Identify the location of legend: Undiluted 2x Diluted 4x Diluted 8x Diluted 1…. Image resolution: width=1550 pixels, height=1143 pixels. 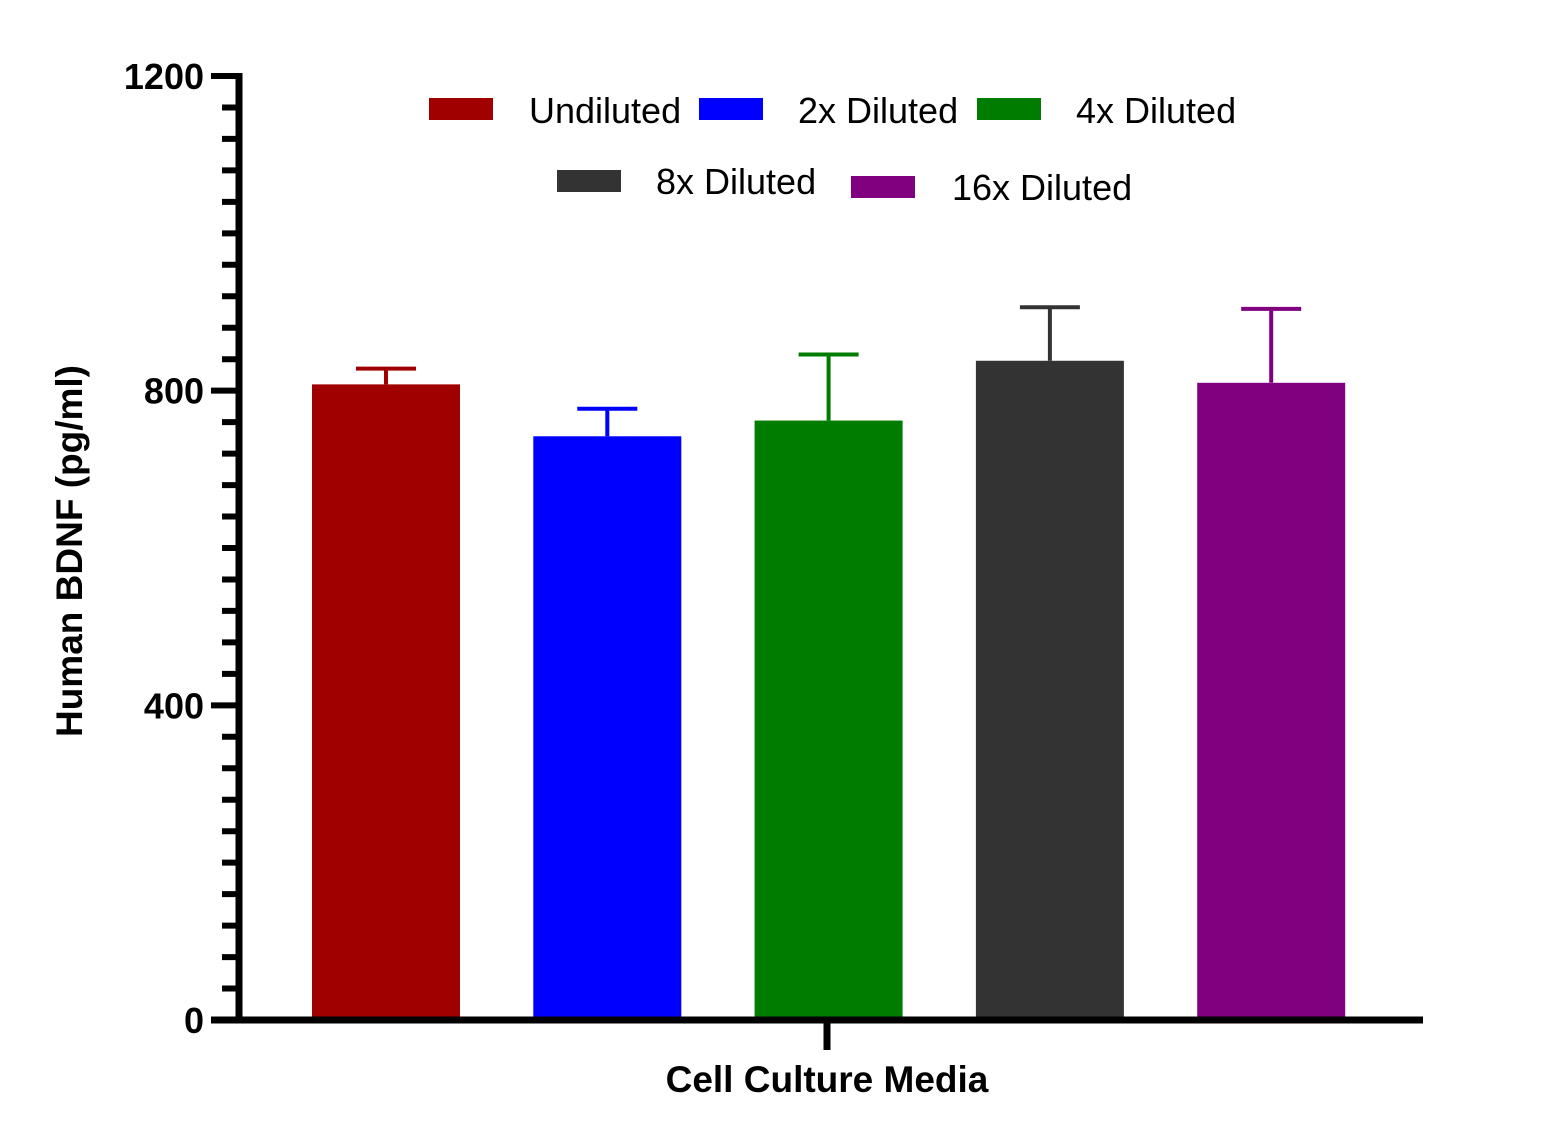
(832, 149).